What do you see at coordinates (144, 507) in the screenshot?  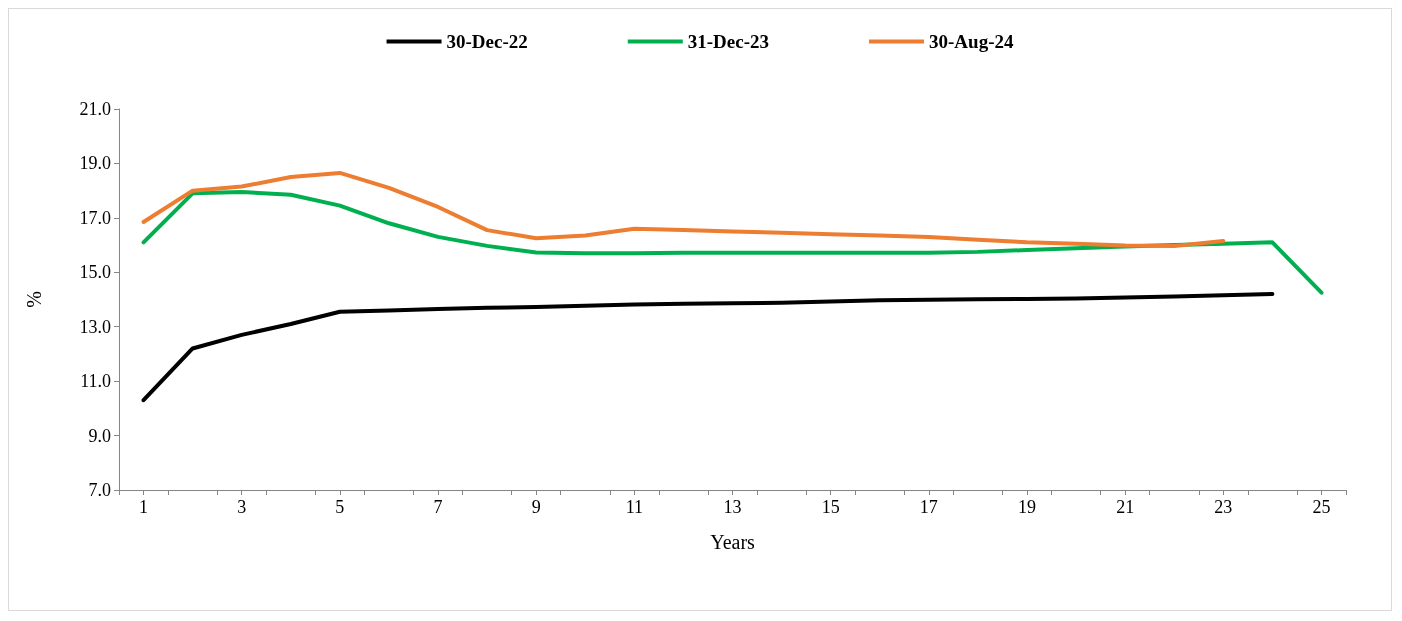 I see `x-tick-label: 1` at bounding box center [144, 507].